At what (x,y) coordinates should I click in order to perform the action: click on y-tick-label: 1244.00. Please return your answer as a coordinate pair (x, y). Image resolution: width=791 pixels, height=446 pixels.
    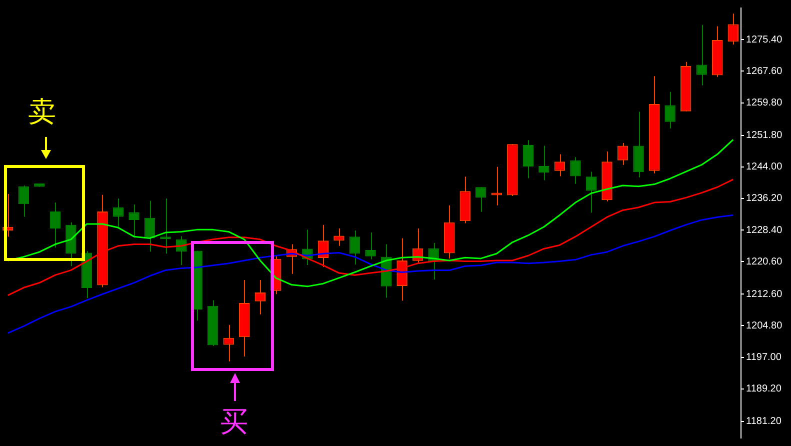
    Looking at the image, I should click on (764, 167).